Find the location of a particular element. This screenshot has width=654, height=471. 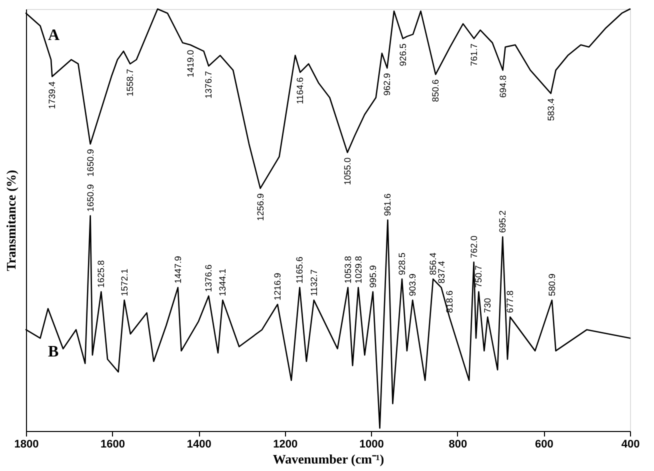

annotation: 926.5 is located at coordinates (403, 55).